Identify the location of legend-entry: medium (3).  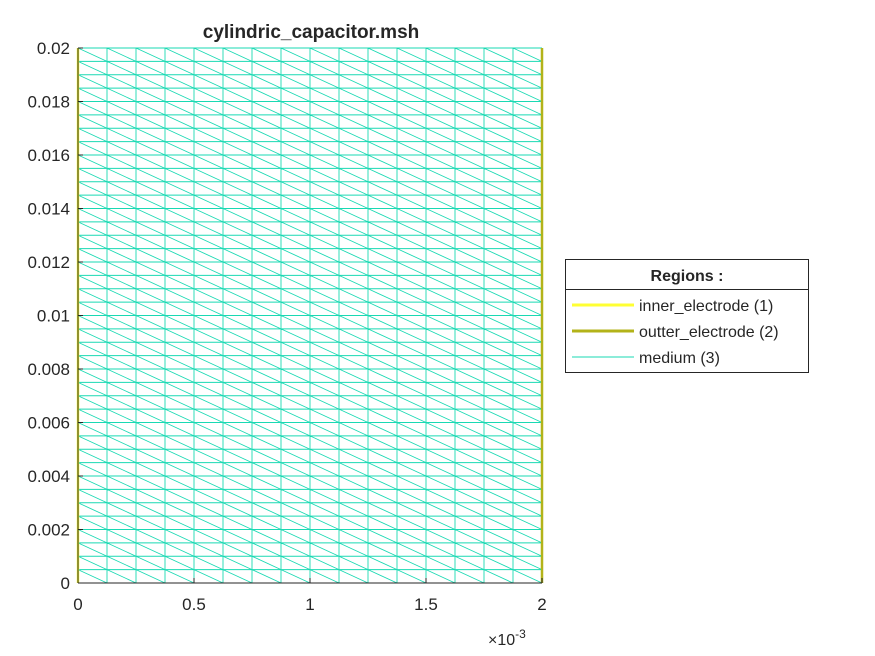
(646, 358).